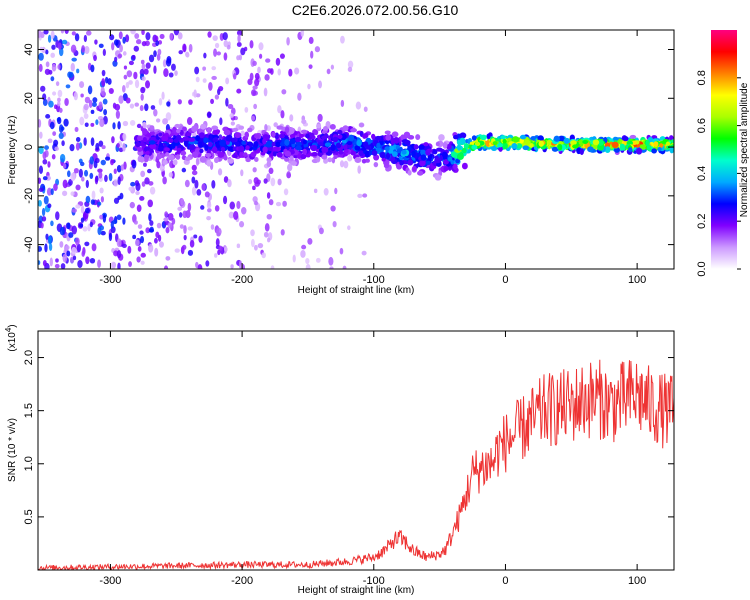  I want to click on x-tick-label: 100, so click(637, 581).